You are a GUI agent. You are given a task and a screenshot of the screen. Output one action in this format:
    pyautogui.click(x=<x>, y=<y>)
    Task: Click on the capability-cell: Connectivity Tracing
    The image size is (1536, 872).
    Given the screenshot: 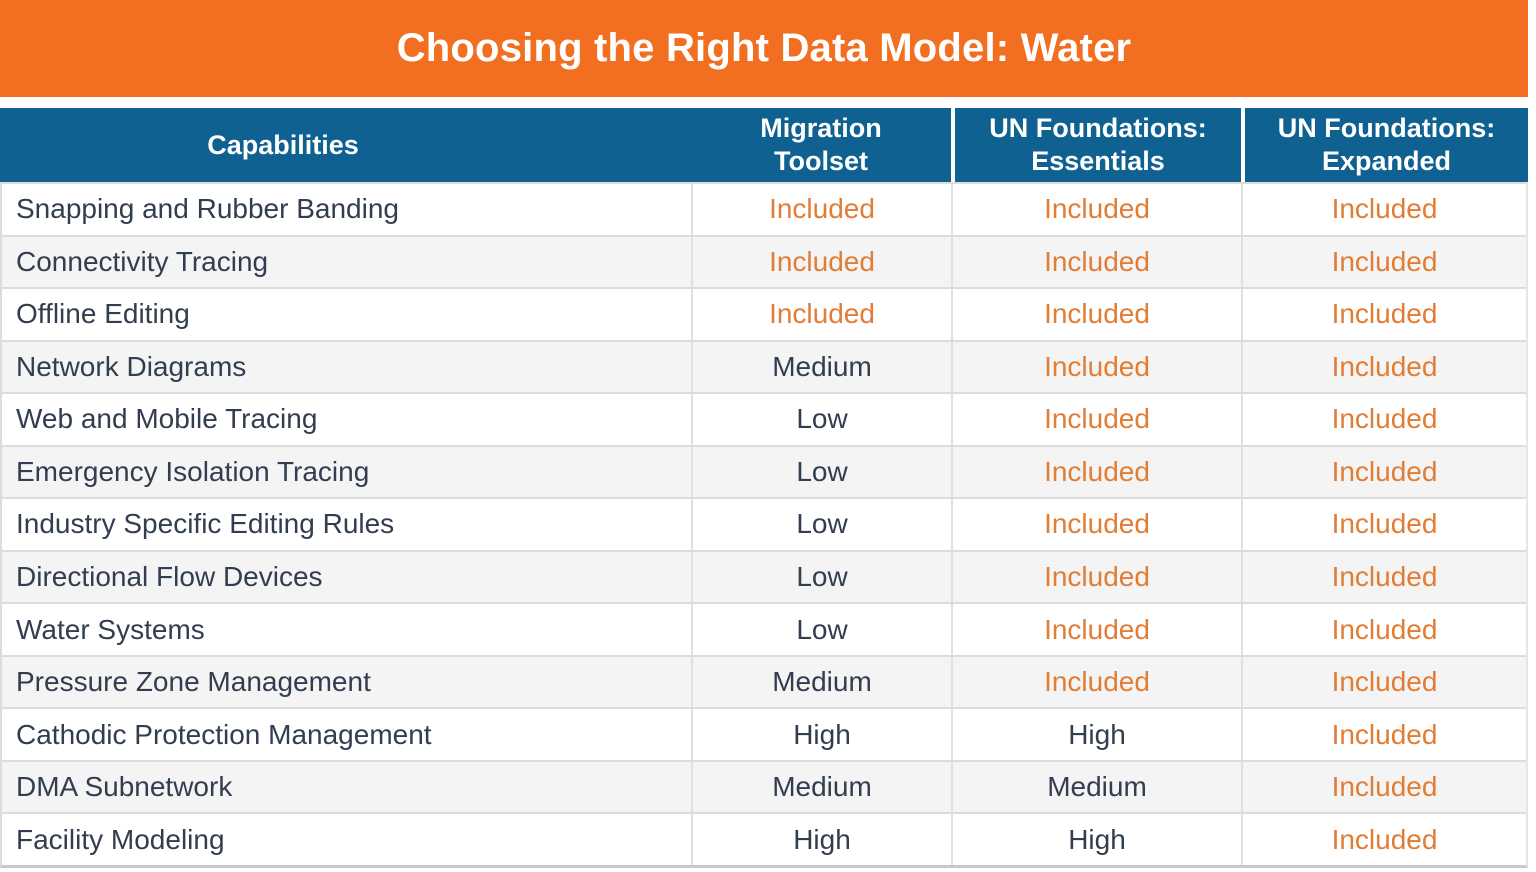 What is the action you would take?
    pyautogui.click(x=142, y=261)
    